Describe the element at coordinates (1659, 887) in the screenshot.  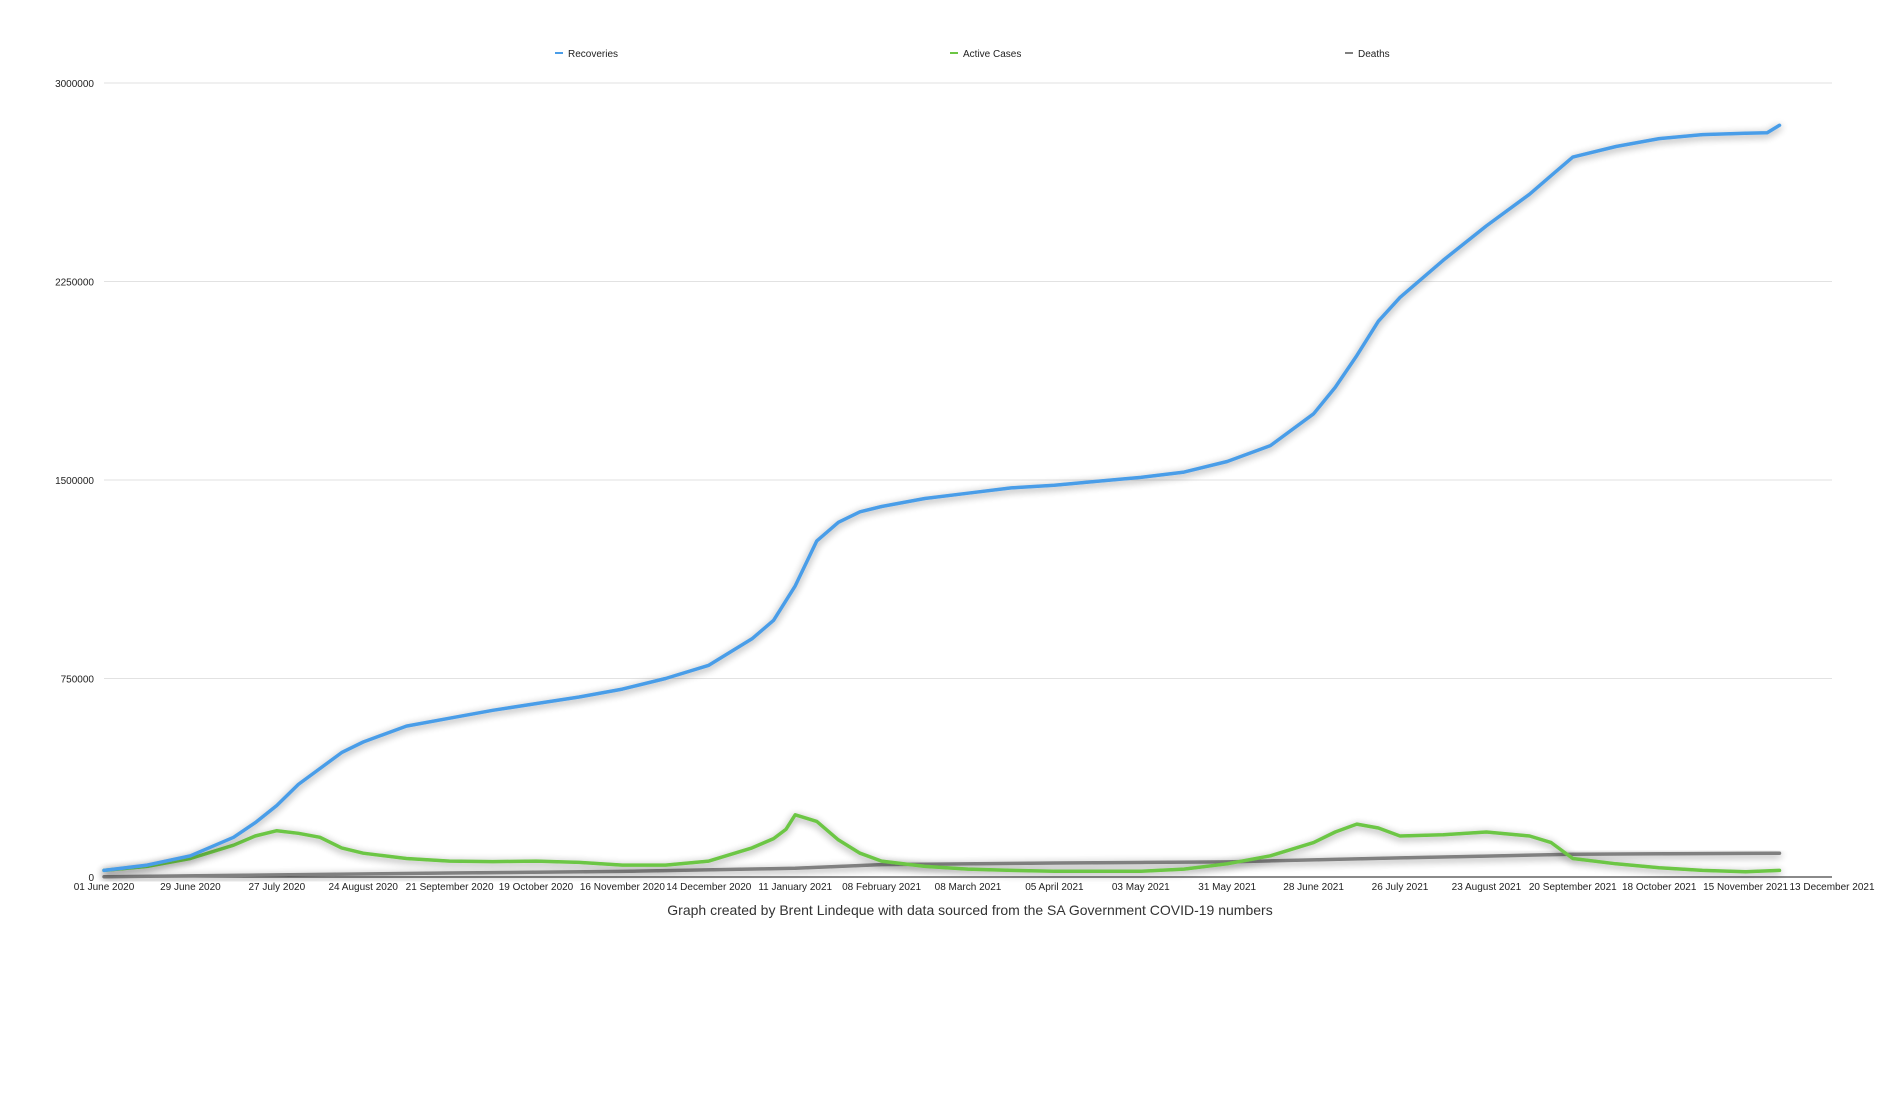
I see `x-tick-label: 18 October 2021` at that location.